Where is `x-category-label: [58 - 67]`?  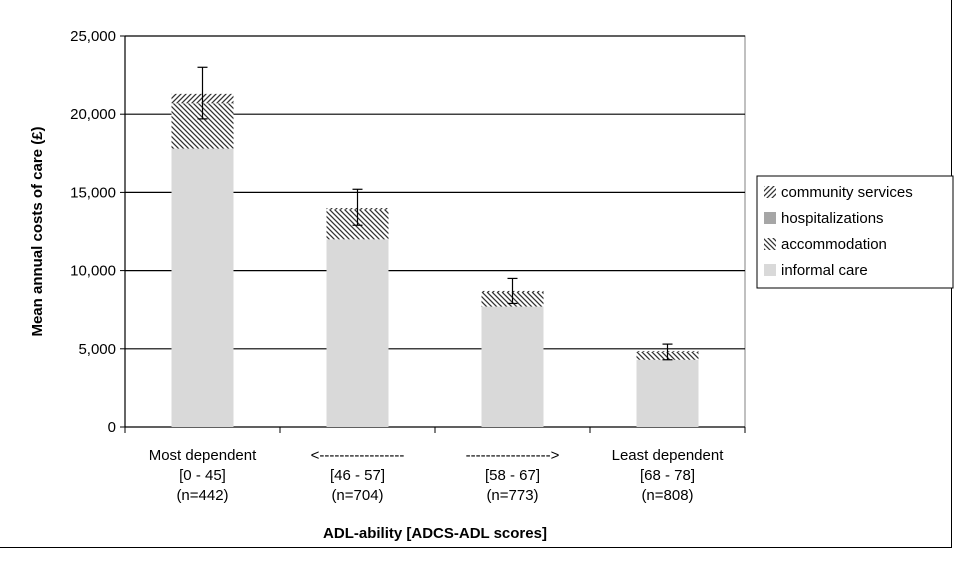
x-category-label: [58 - 67] is located at coordinates (512, 475).